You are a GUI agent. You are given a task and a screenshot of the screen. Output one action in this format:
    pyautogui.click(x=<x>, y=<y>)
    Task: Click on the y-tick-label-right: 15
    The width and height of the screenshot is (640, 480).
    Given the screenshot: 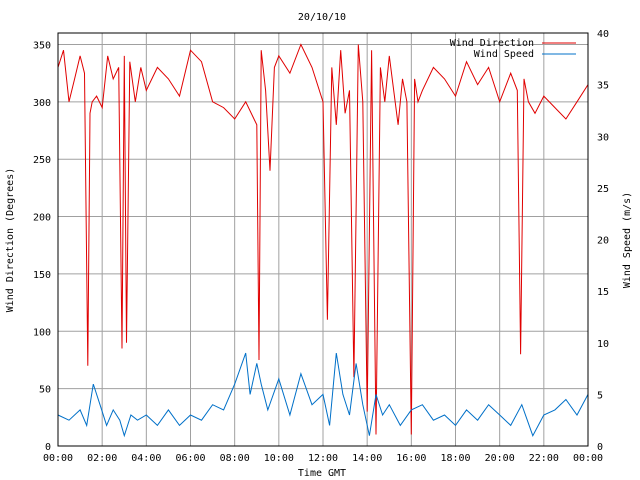 What is the action you would take?
    pyautogui.click(x=603, y=292)
    